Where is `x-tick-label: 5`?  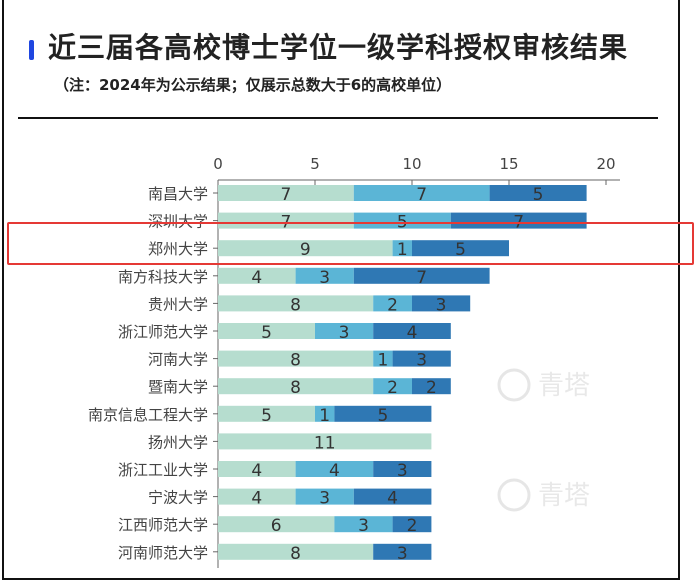 x-tick-label: 5 is located at coordinates (315, 164).